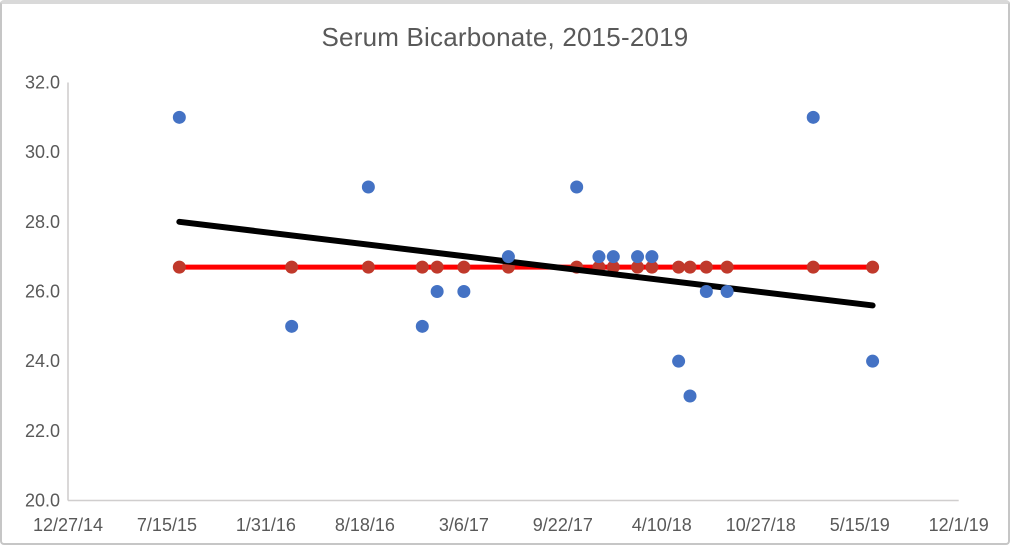 The height and width of the screenshot is (549, 1010). Describe the element at coordinates (68, 525) in the screenshot. I see `x-tick-label: 12/27/14` at that location.